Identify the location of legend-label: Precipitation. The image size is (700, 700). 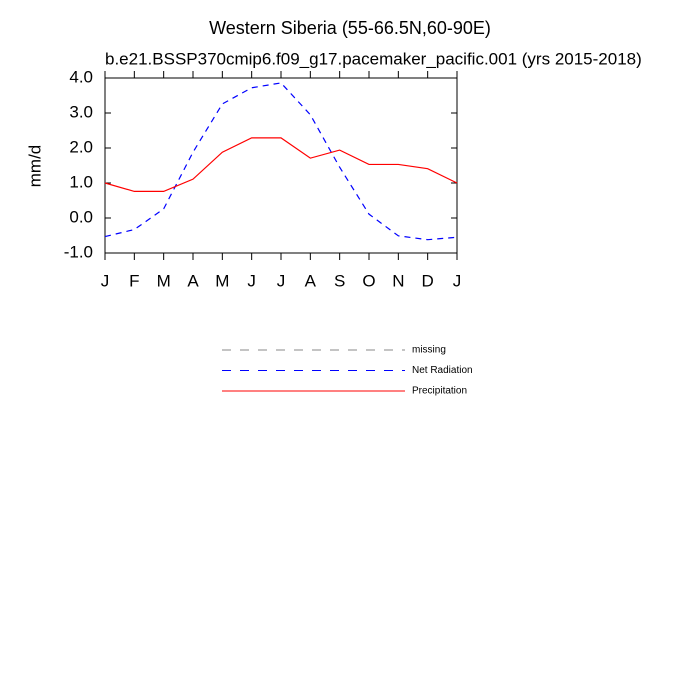
(439, 391).